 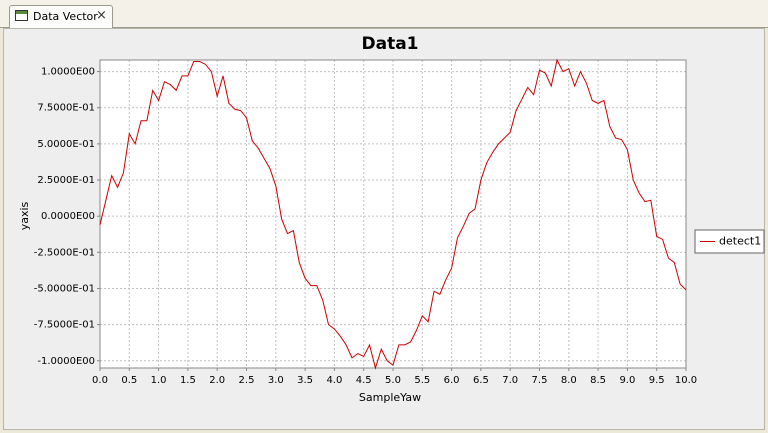 I want to click on x-tick-label: 10.0, so click(x=686, y=380).